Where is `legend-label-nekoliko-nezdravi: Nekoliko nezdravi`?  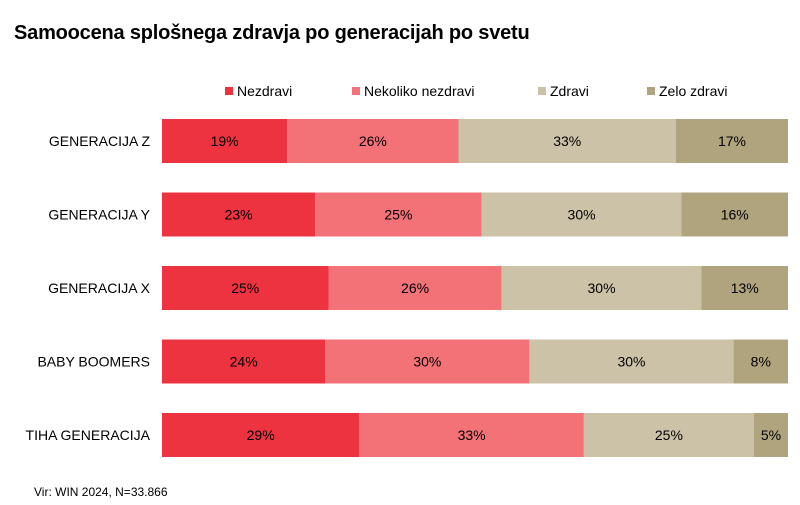
legend-label-nekoliko-nezdravi: Nekoliko nezdravi is located at coordinates (419, 91).